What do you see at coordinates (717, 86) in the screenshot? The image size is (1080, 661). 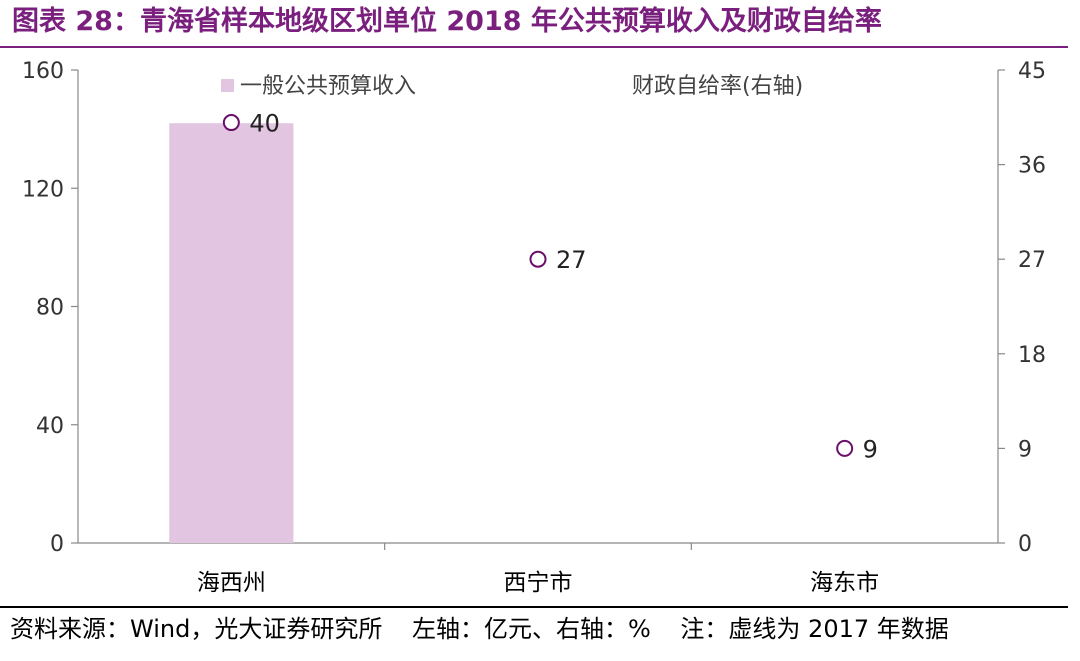 I see `legend-label-ratio: 财政自给率(右轴)` at bounding box center [717, 86].